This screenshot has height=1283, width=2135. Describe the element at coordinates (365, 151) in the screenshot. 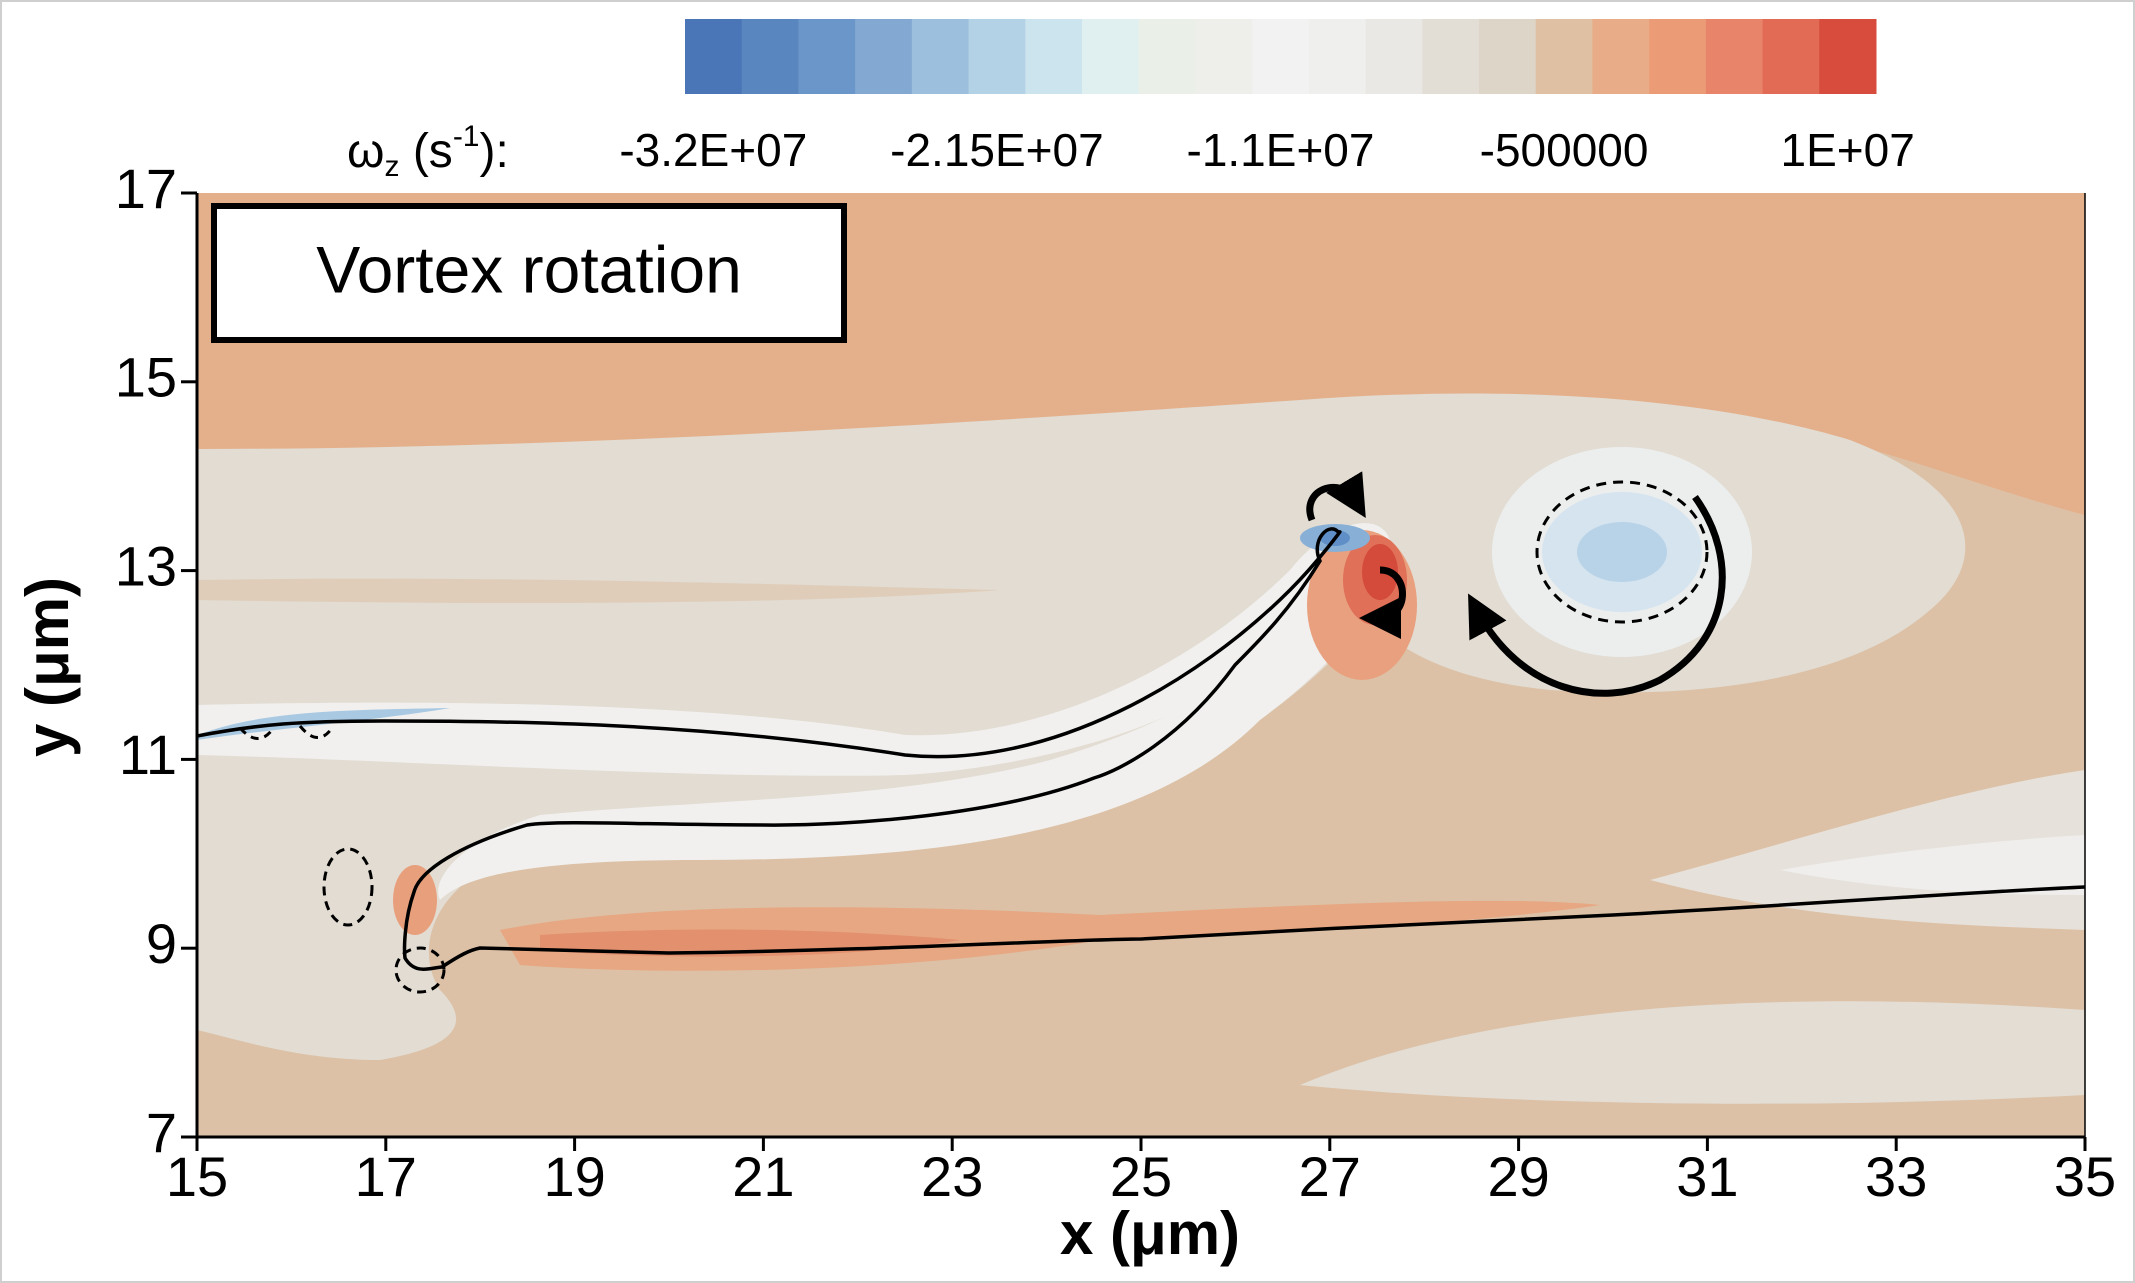

I see `colorbar-label-symbol: ω` at that location.